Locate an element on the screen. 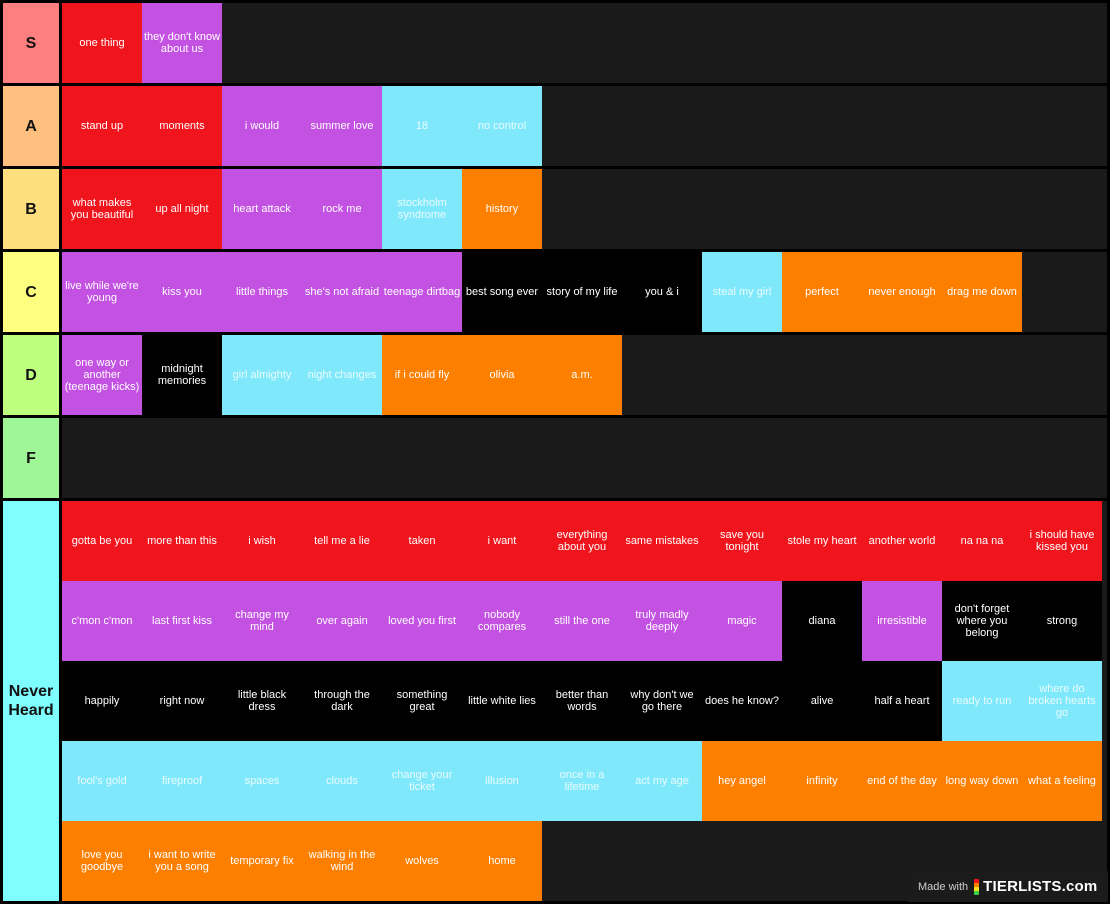 This screenshot has height=904, width=1110. tier-item: drag me down is located at coordinates (982, 292).